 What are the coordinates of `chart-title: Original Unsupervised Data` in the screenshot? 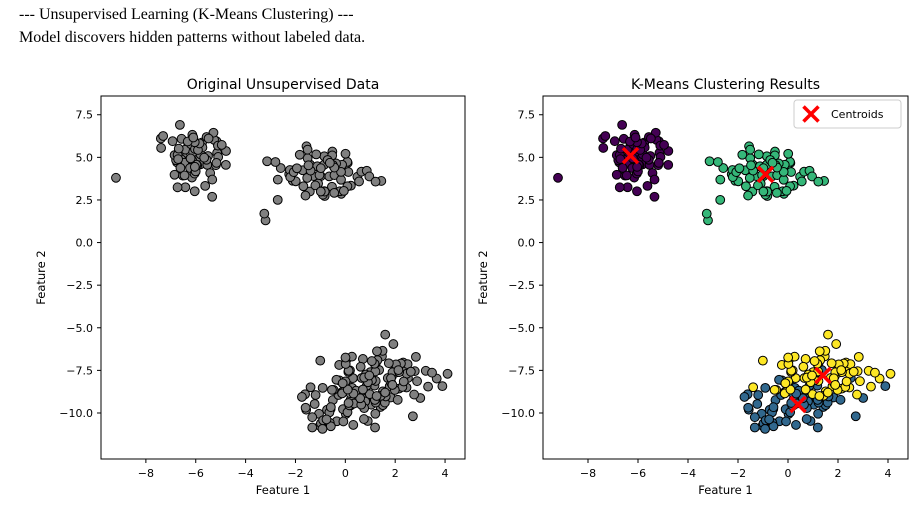 It's located at (283, 85).